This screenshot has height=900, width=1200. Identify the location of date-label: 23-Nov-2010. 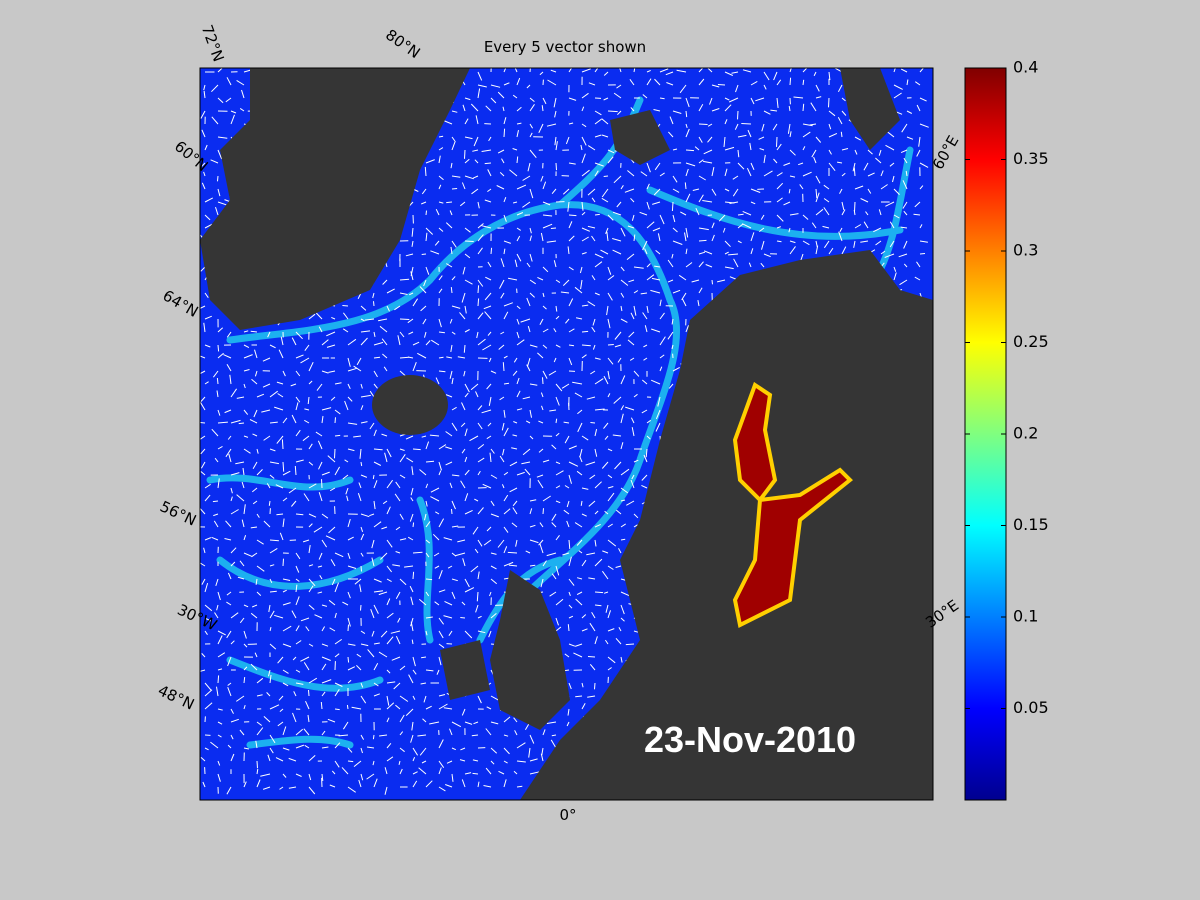
(750, 739).